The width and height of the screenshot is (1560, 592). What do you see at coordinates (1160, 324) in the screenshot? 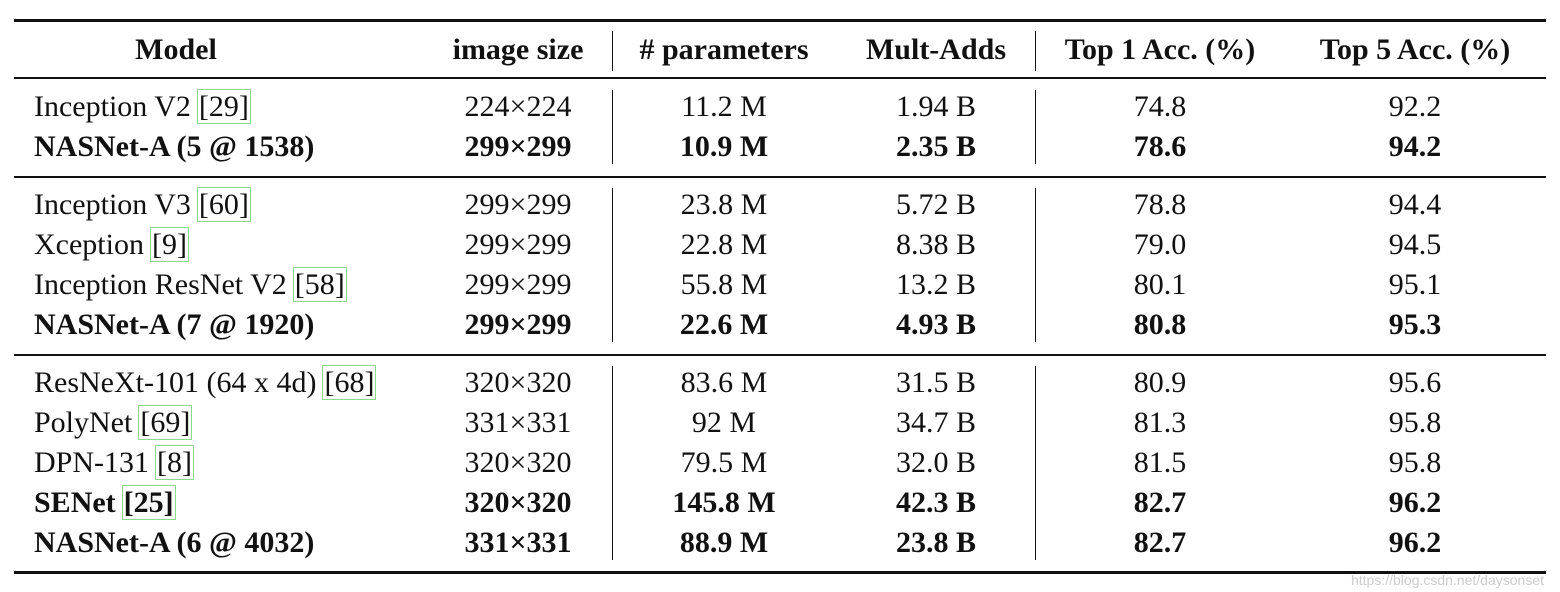
I see `table-cell: 80.8` at bounding box center [1160, 324].